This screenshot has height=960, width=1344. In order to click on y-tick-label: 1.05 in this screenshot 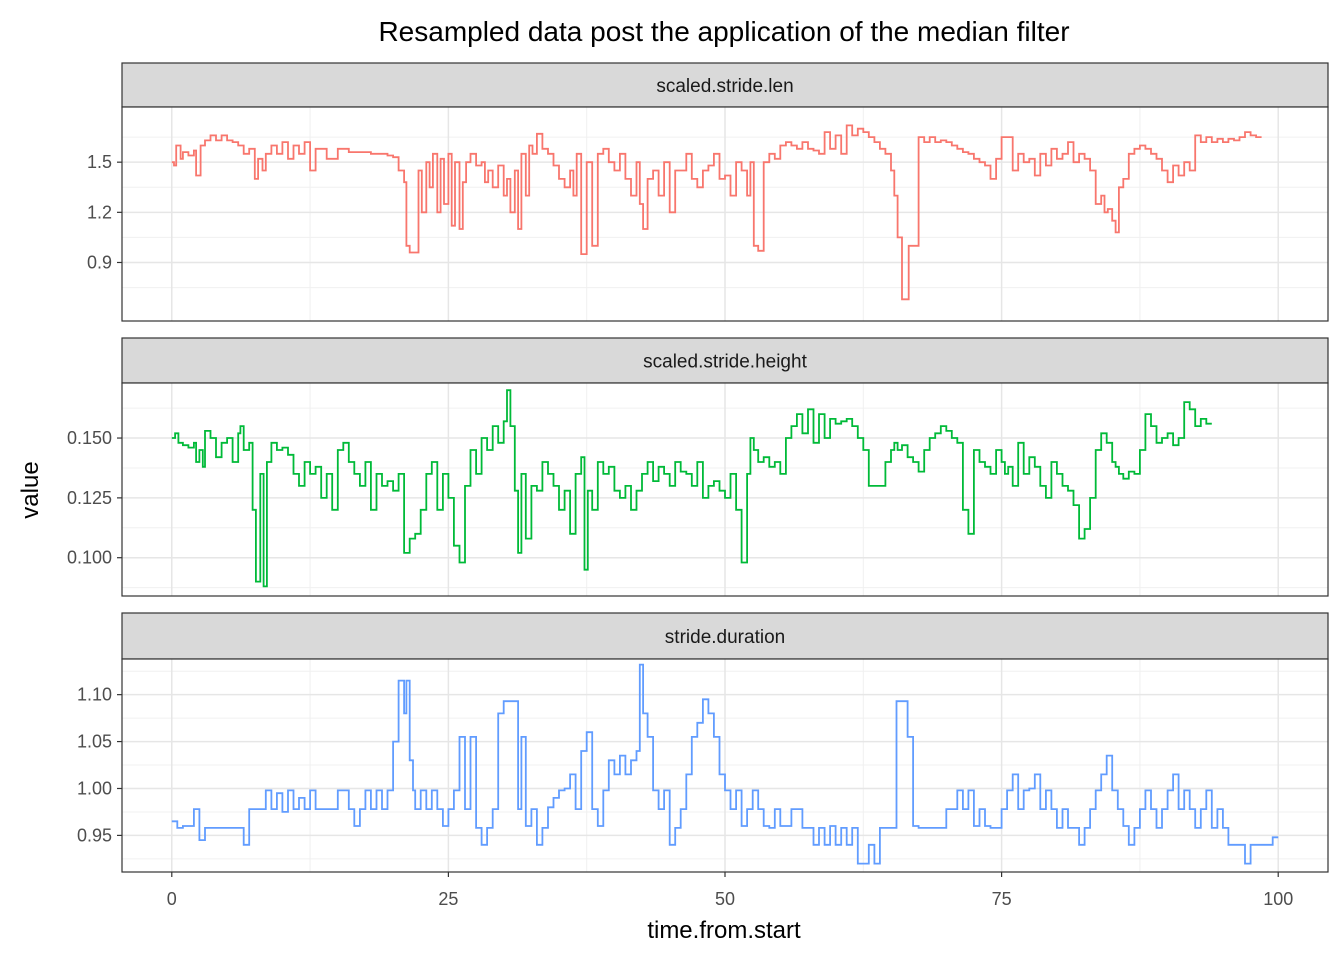, I will do `click(94, 742)`.